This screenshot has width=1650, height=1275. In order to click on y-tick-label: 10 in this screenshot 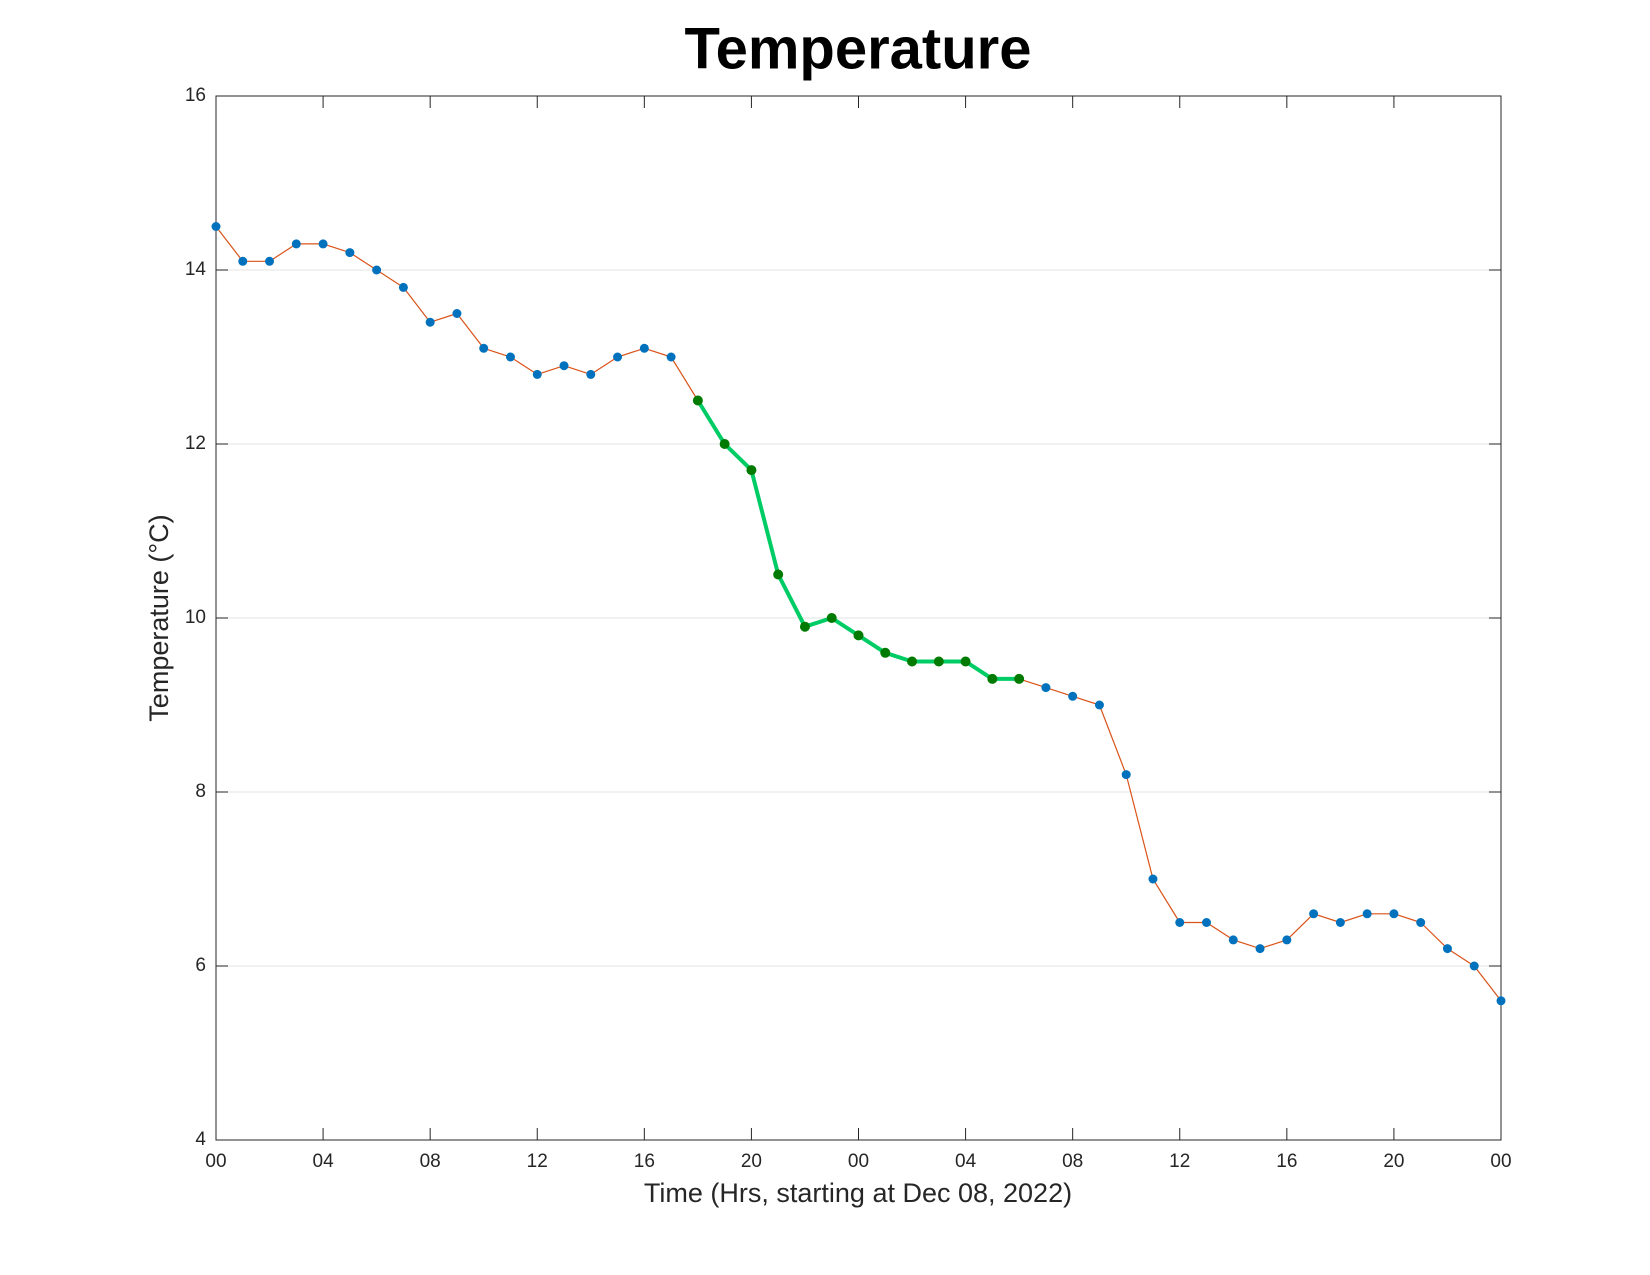, I will do `click(195, 617)`.